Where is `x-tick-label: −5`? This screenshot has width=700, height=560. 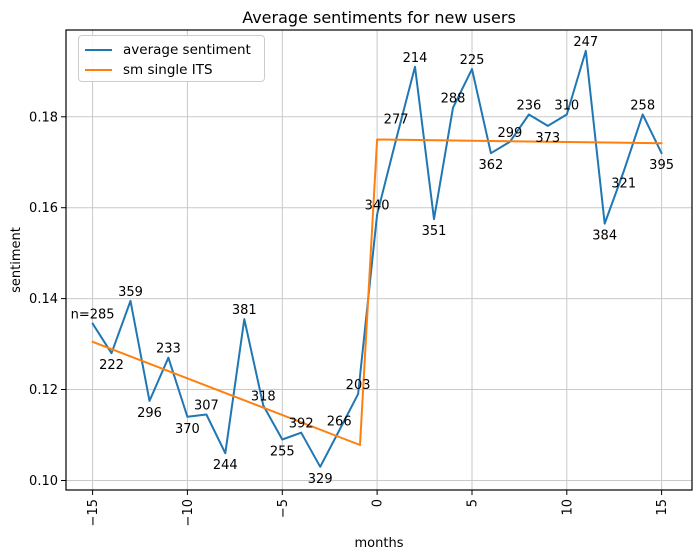 x-tick-label: −5 is located at coordinates (283, 508).